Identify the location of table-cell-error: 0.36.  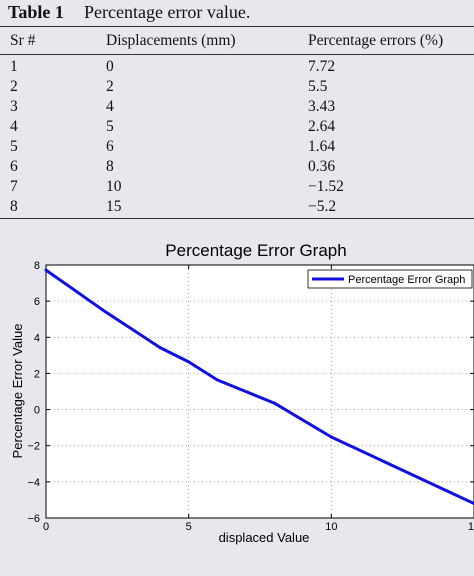
(322, 166).